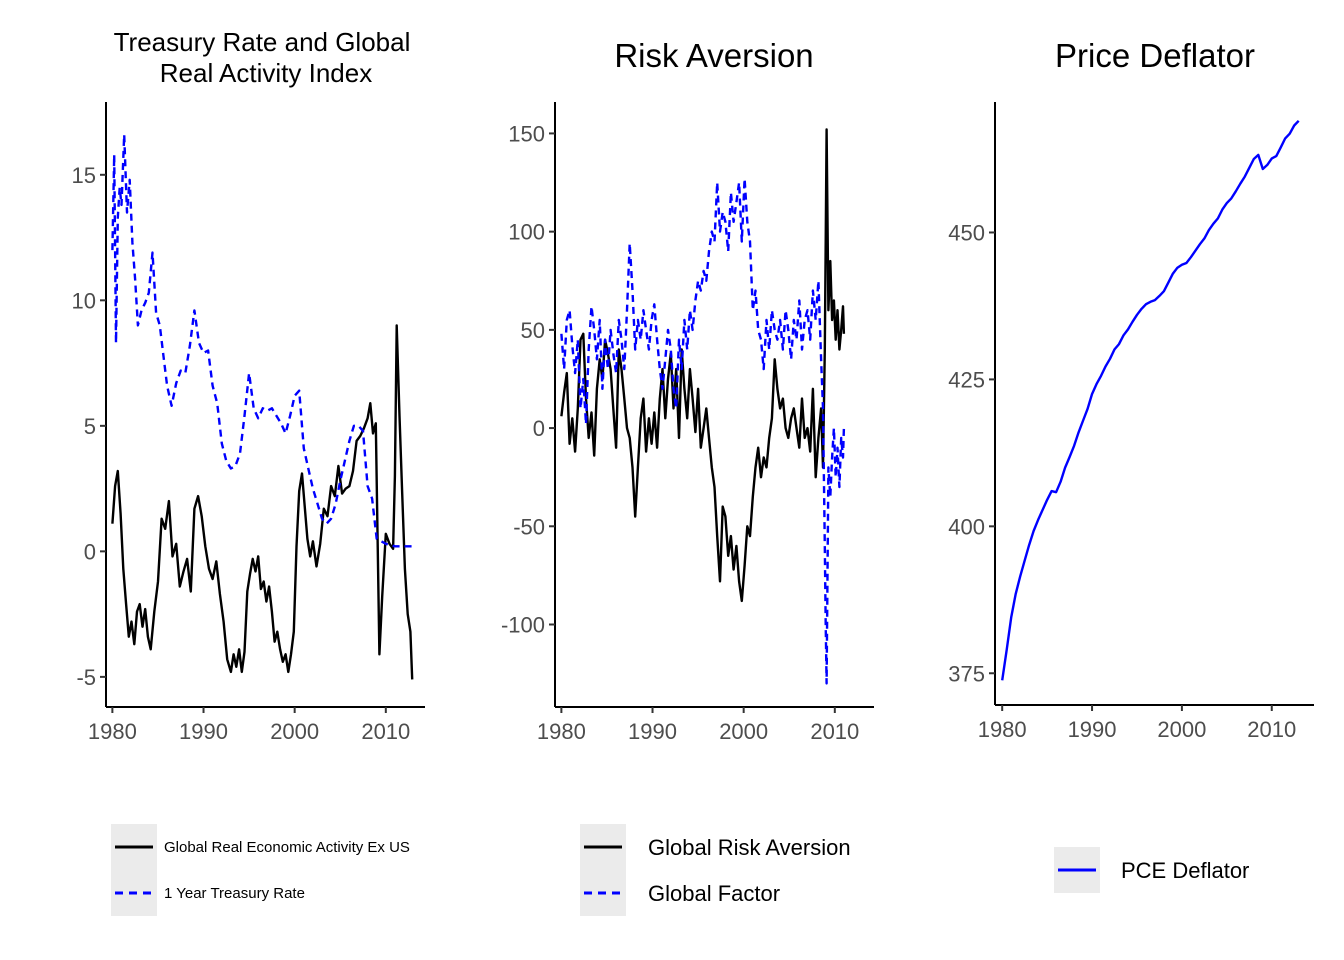 The image size is (1344, 960). Describe the element at coordinates (966, 379) in the screenshot. I see `y-tick-label: 425` at that location.